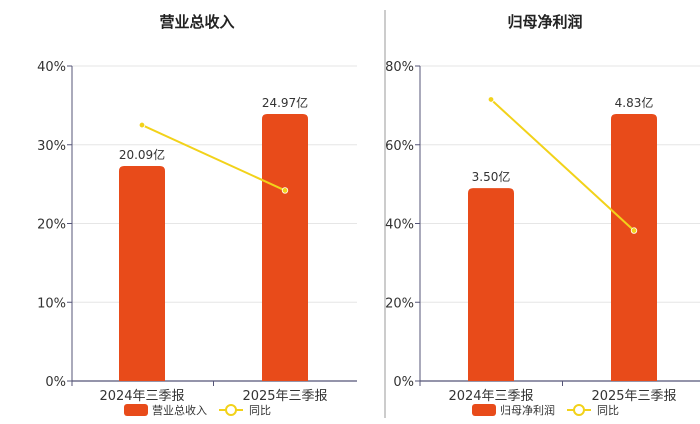 This screenshot has width=700, height=424. Describe the element at coordinates (399, 67) in the screenshot. I see `y-tick-label: 80%` at that location.